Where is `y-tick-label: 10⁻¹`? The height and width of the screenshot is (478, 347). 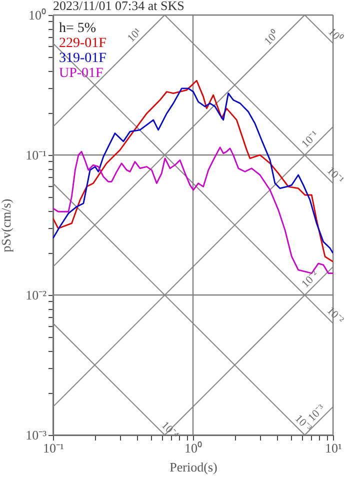
y-tick-label: 10⁻¹ is located at coordinates (36, 155).